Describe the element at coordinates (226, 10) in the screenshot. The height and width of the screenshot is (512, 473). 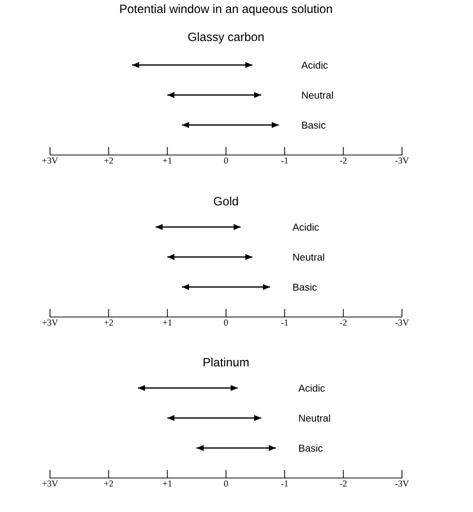
I see `chart-title: Potential window in an aqueous solution` at that location.